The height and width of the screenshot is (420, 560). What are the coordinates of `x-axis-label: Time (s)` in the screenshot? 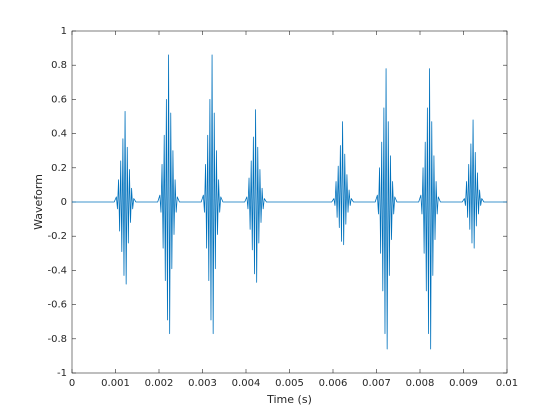 It's located at (289, 399).